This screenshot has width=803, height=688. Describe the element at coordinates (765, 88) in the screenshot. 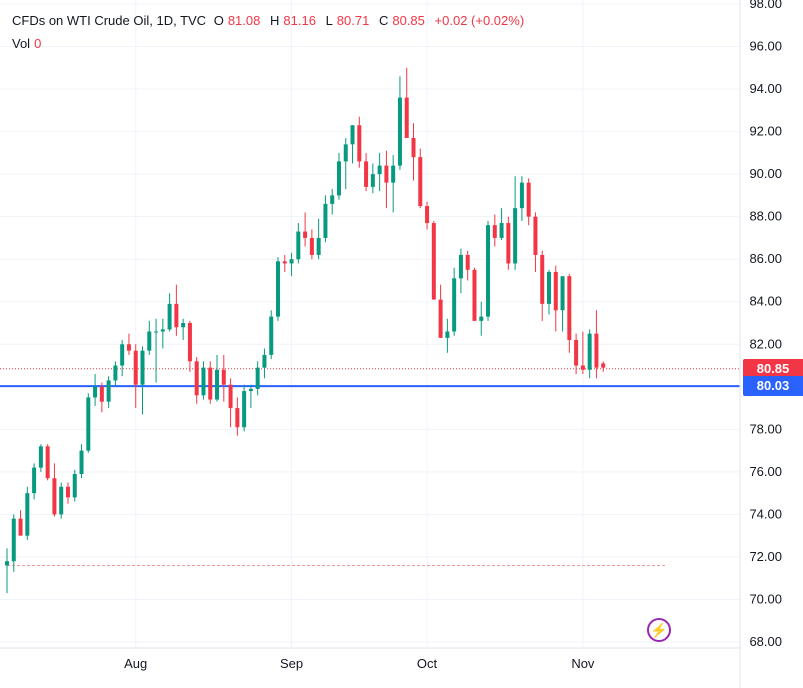

I see `y-tick-label: 94.00` at that location.